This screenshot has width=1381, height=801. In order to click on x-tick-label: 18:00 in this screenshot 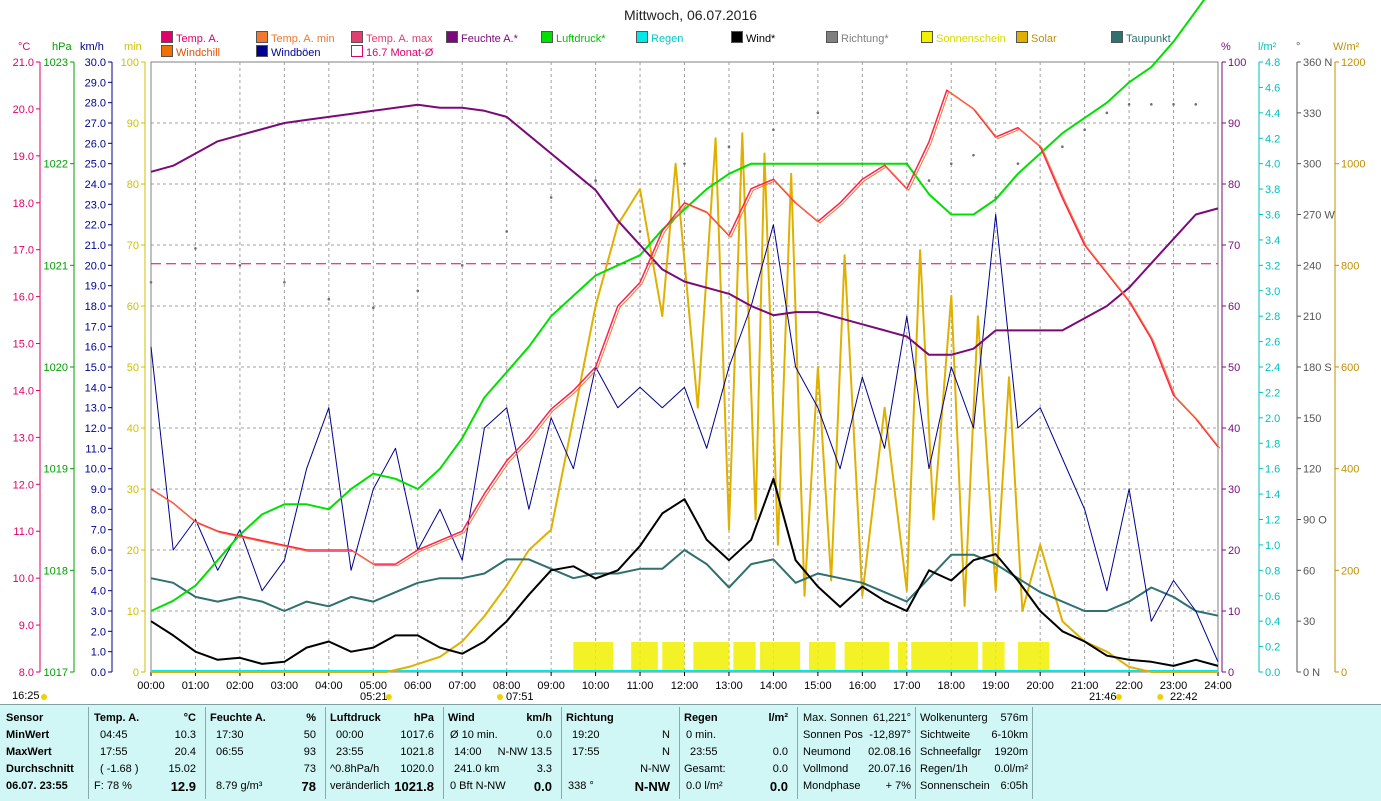, I will do `click(951, 686)`.